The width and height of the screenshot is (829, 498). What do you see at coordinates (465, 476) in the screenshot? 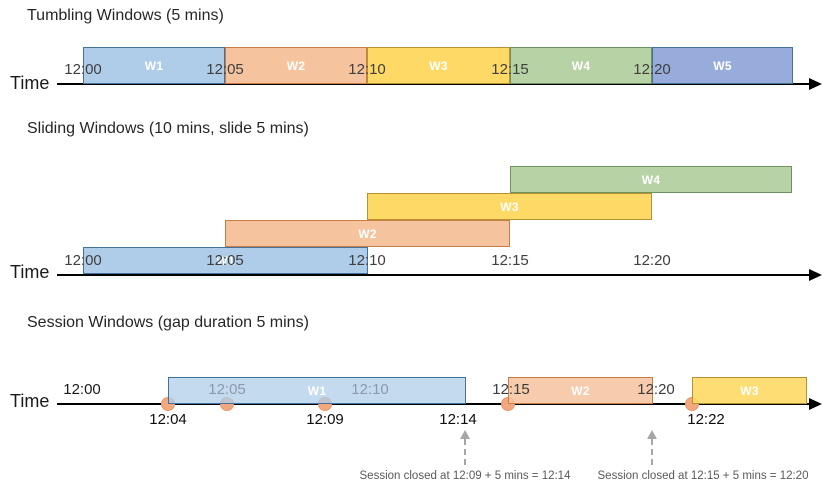
I see `session-closed-annotation: Session closed at 12:09 + 5 mins = 12:14` at bounding box center [465, 476].